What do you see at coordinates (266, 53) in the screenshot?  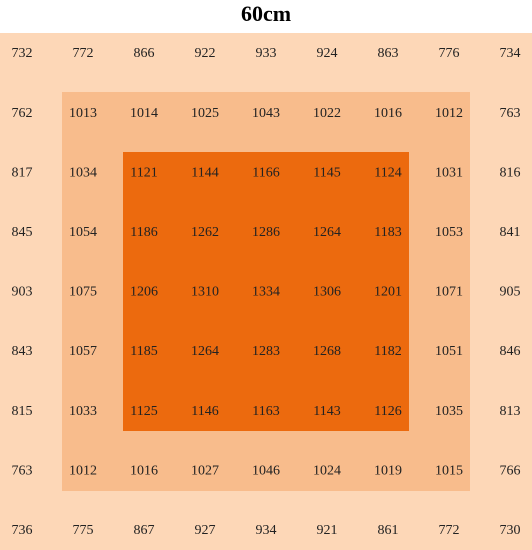 I see `cell-value: 933` at bounding box center [266, 53].